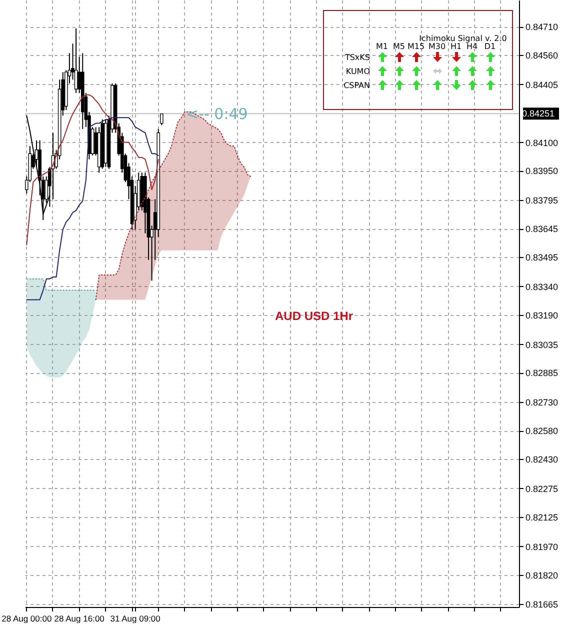 The height and width of the screenshot is (625, 566). Describe the element at coordinates (463, 38) in the screenshot. I see `annotation: Ichimoku Signal v. 2.0` at that location.